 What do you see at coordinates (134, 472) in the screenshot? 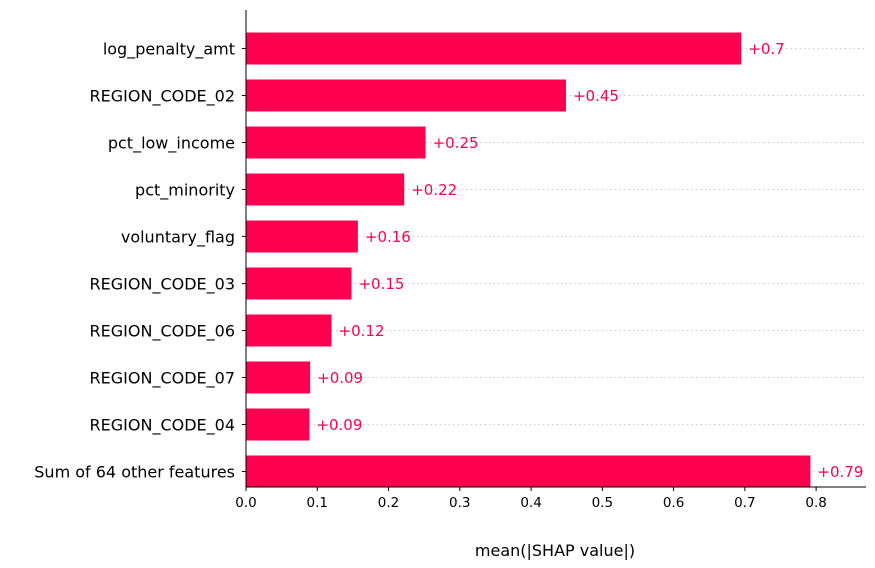
I see `feature-label: Sum of 64 other features` at bounding box center [134, 472].